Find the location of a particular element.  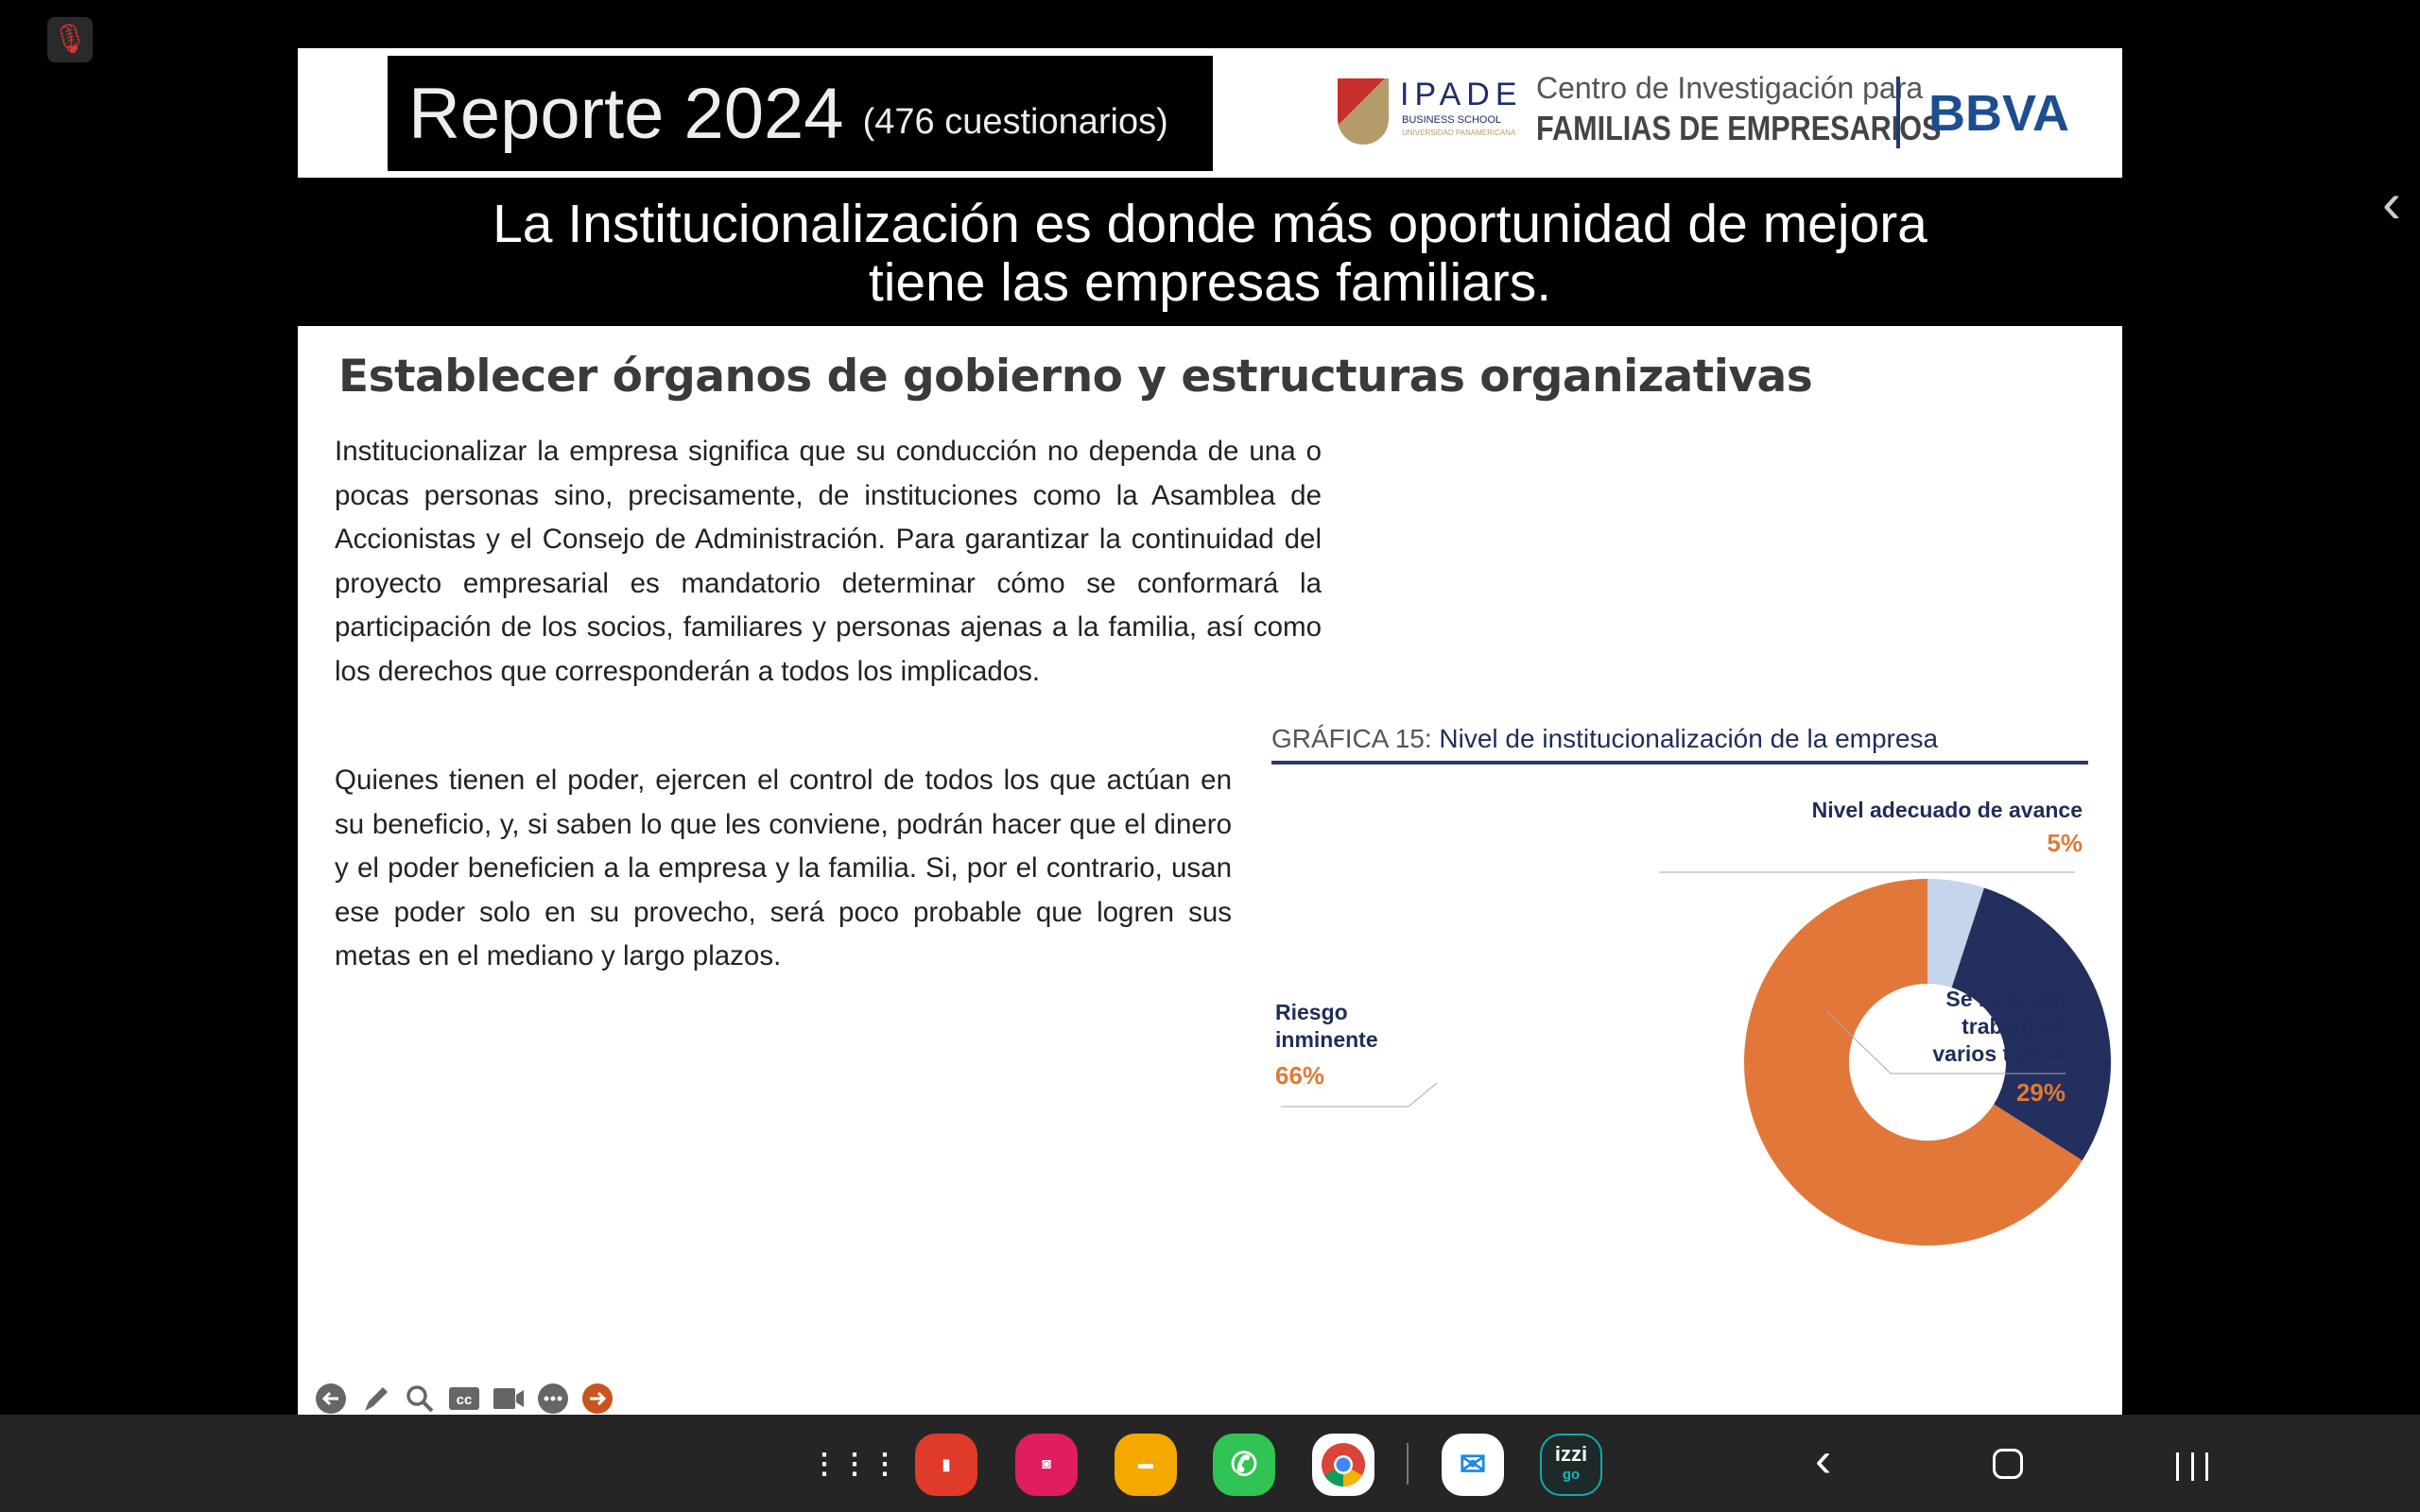

arrow-left-icon is located at coordinates (331, 1398).